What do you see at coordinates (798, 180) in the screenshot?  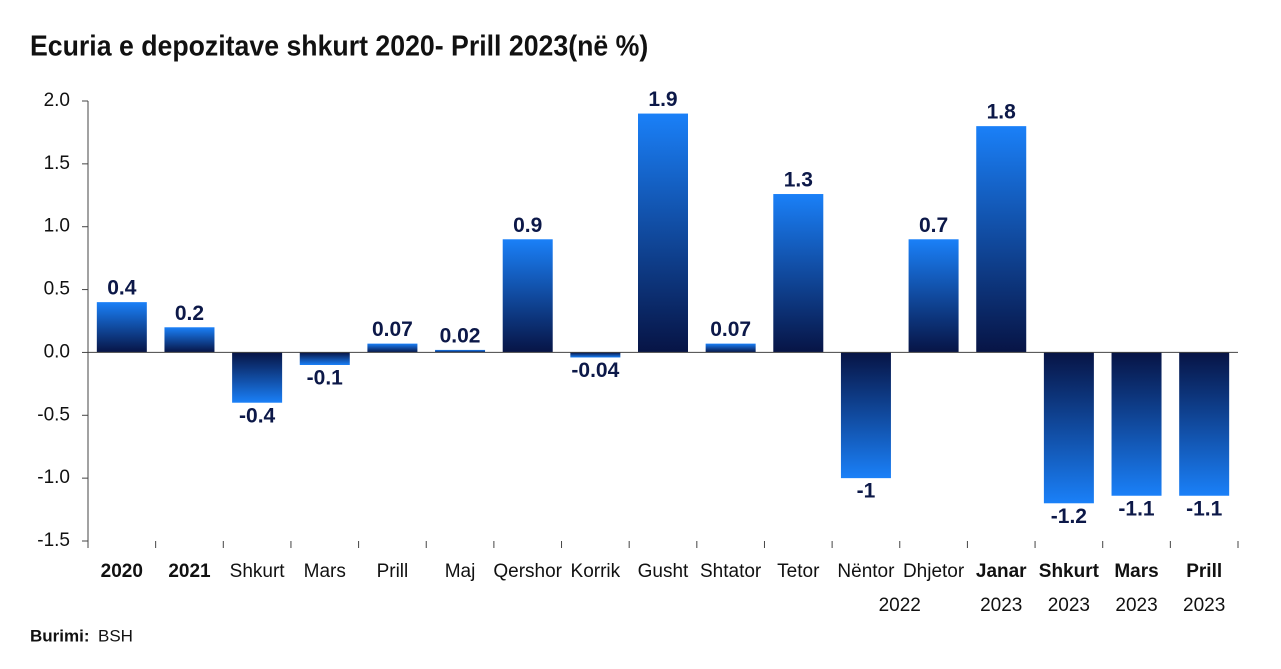 I see `value-label: 1.3` at bounding box center [798, 180].